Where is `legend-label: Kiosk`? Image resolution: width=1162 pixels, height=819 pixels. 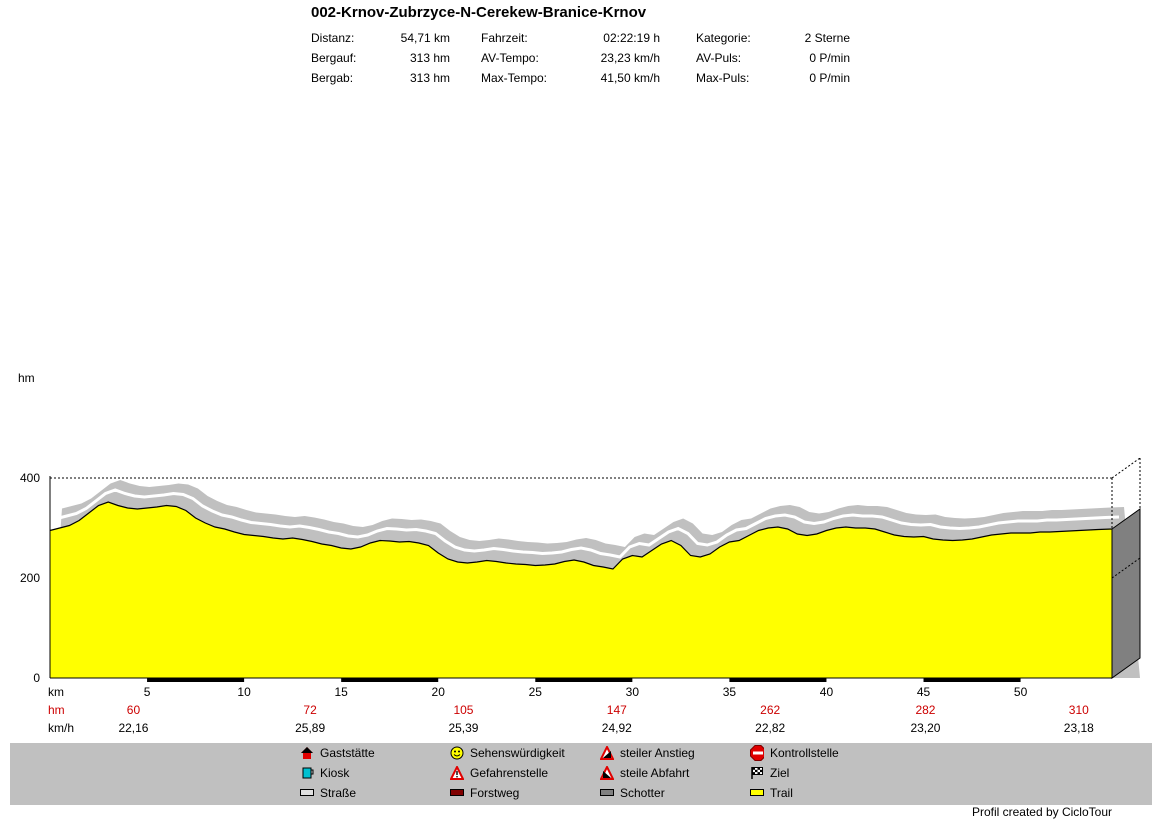
legend-label: Kiosk is located at coordinates (335, 773).